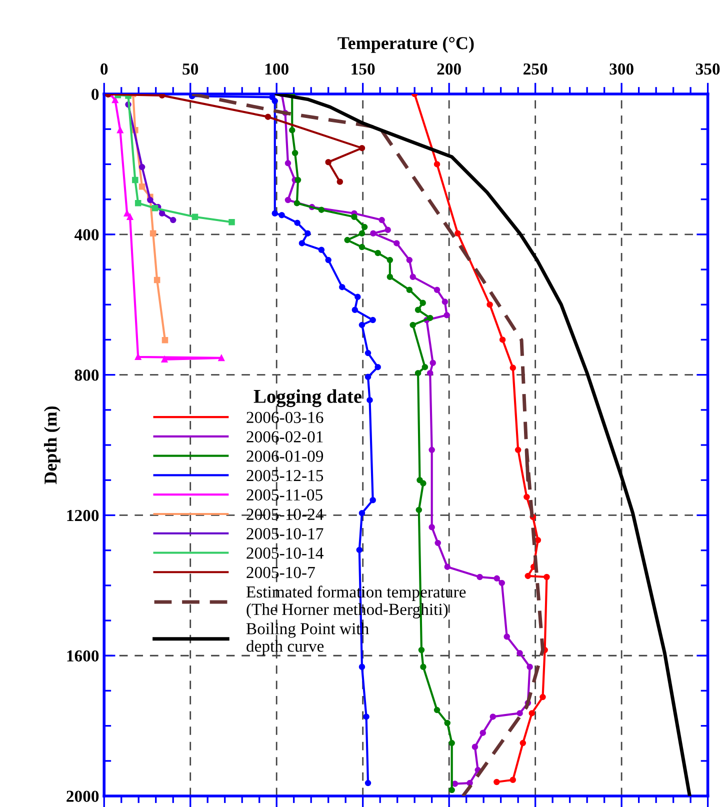  I want to click on legend-label: 2005-10-24, so click(285, 514).